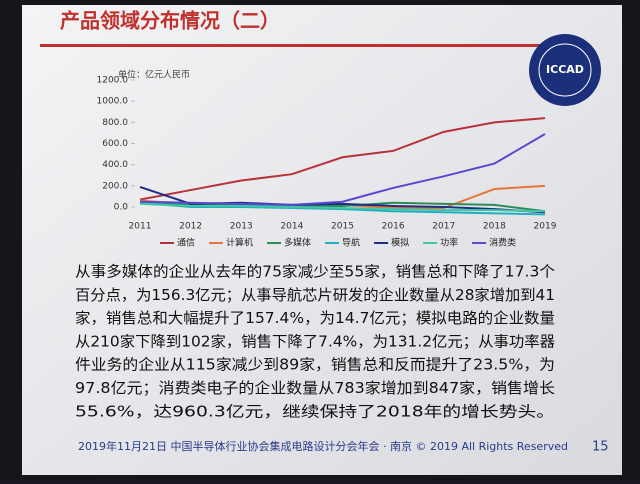  Describe the element at coordinates (315, 411) in the screenshot. I see `body-line: 55.6%，达960.3亿元，继续保持了2018年的增长势头。` at that location.